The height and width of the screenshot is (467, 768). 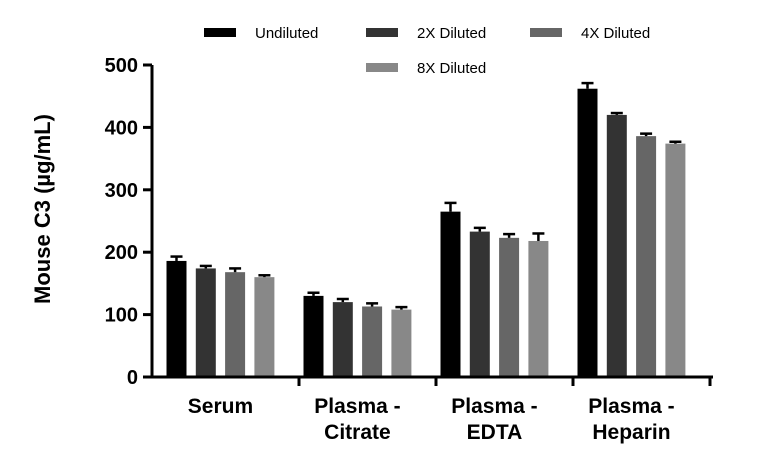 What do you see at coordinates (451, 33) in the screenshot?
I see `legend-label: 2X Diluted` at bounding box center [451, 33].